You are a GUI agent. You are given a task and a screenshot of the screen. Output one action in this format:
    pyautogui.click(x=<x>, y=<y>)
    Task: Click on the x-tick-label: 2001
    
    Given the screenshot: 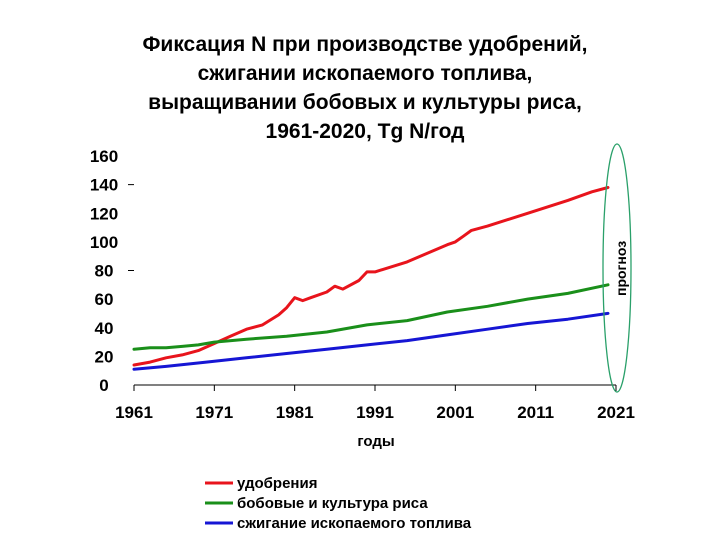 What is the action you would take?
    pyautogui.click(x=455, y=412)
    